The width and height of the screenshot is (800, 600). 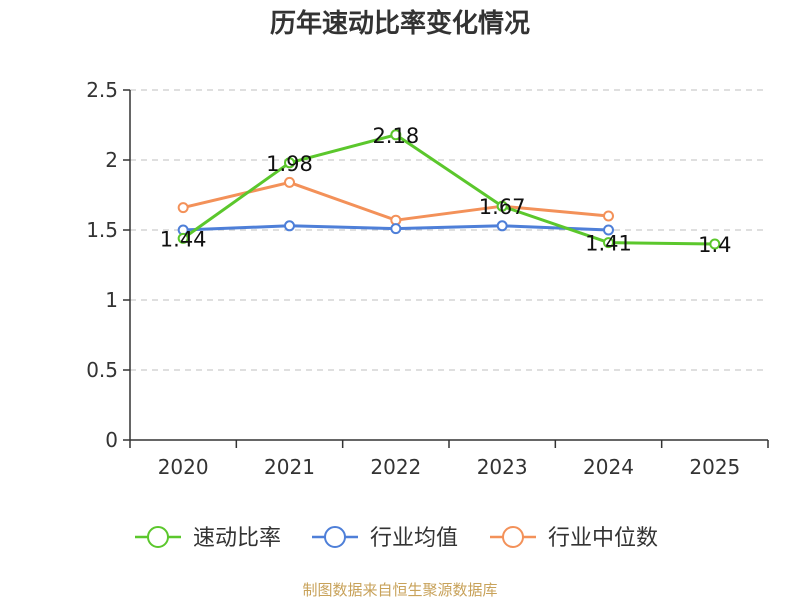 I want to click on legend-item-1: 行业均值, so click(x=385, y=538).